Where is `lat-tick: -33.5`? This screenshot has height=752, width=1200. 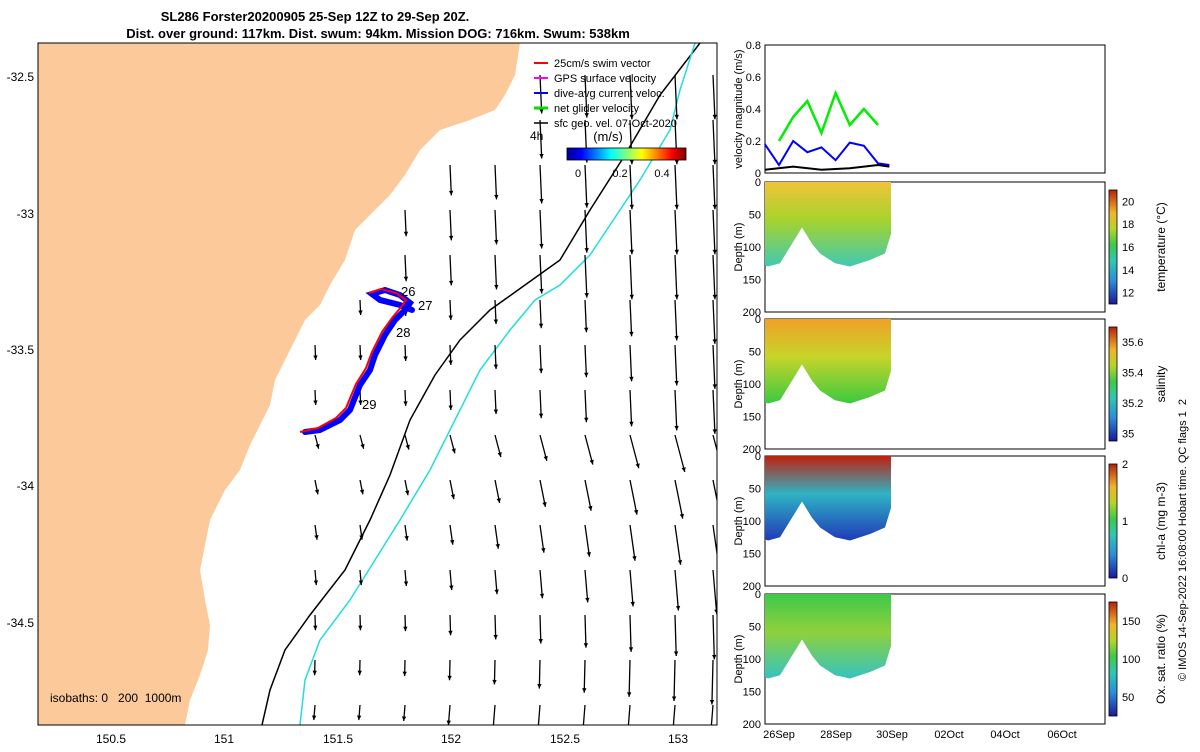
lat-tick: -33.5 is located at coordinates (21, 350).